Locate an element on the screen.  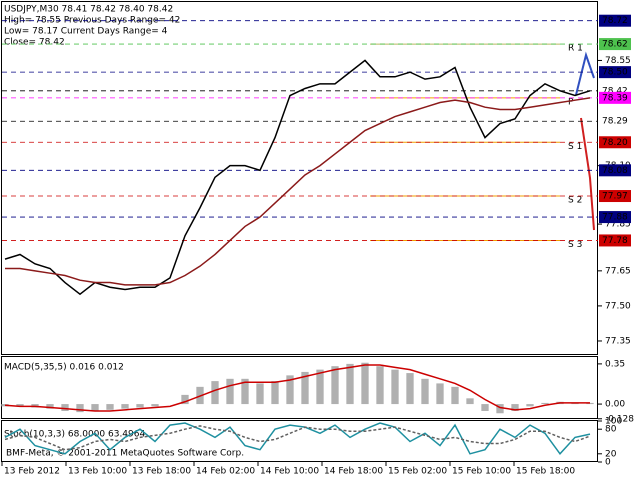
y-tick-label: 77.50 is located at coordinates (618, 306).